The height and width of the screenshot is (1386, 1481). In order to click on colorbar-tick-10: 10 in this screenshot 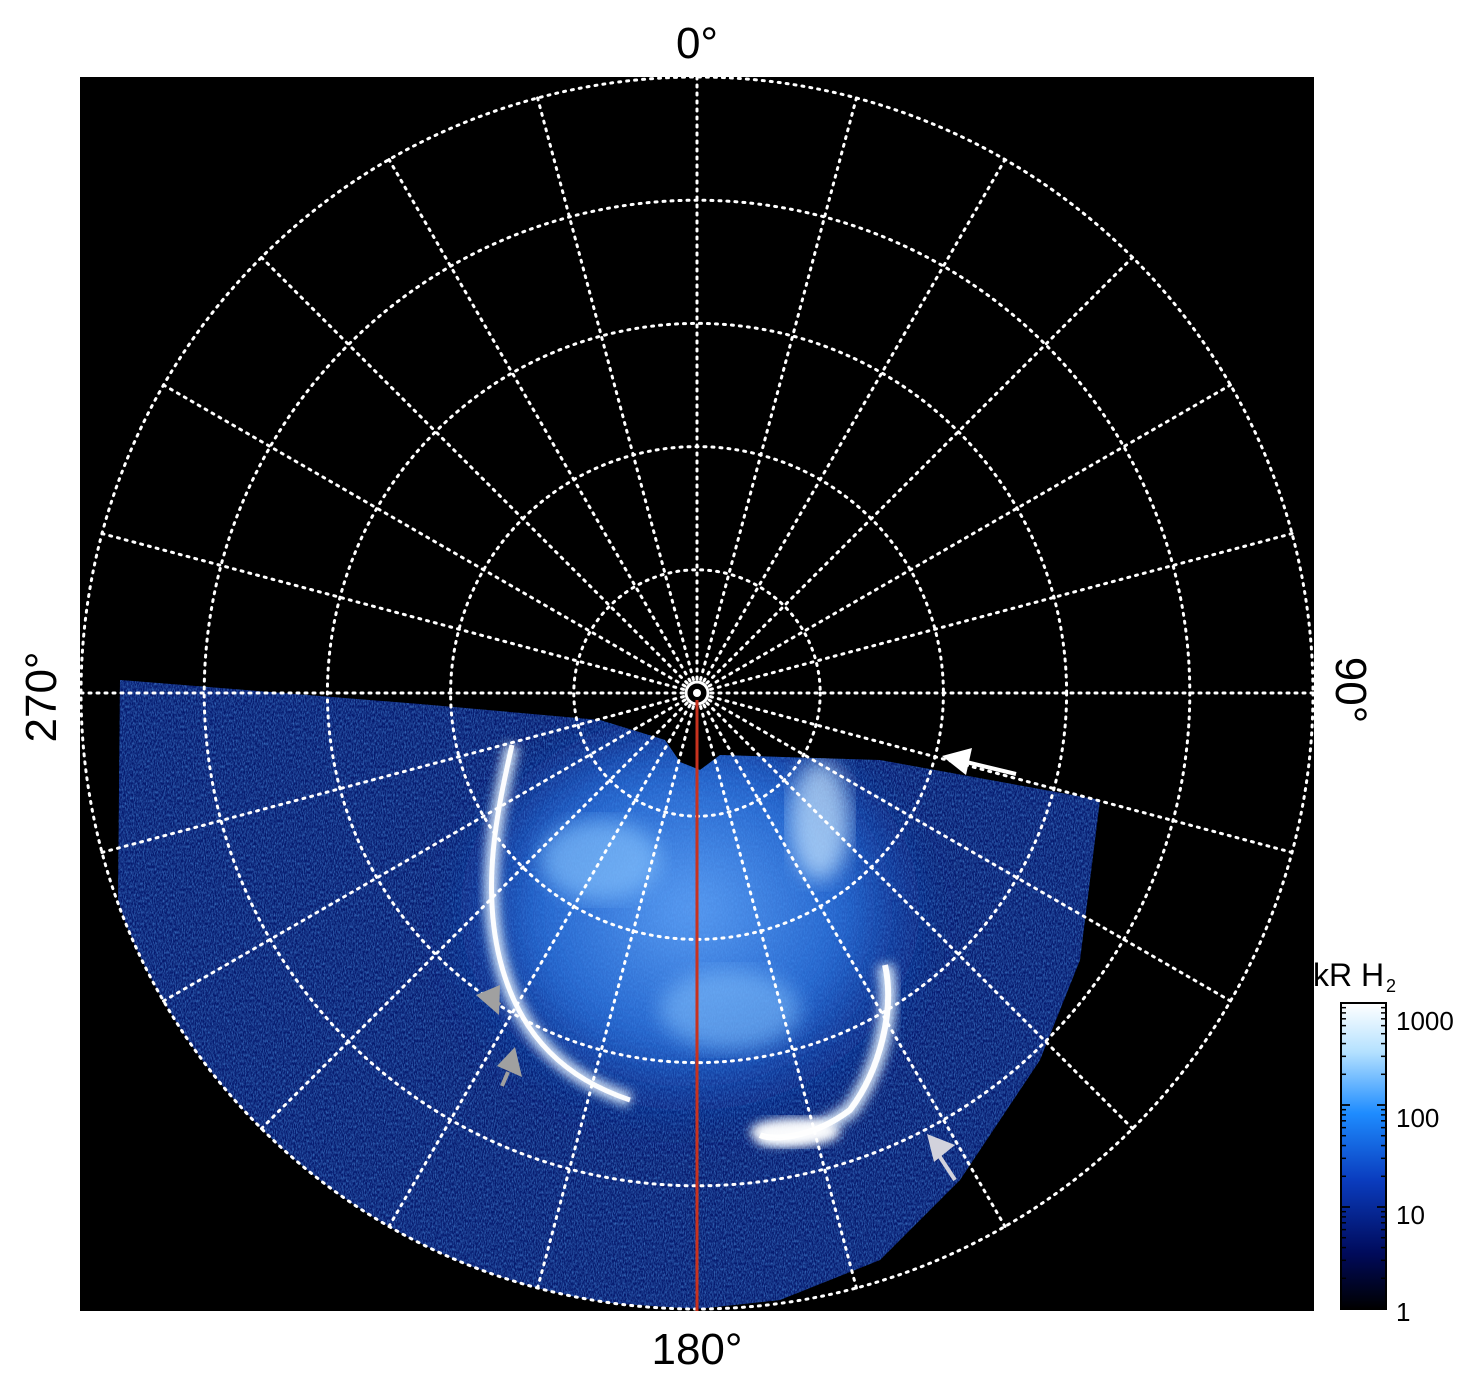, I will do `click(1410, 1215)`.